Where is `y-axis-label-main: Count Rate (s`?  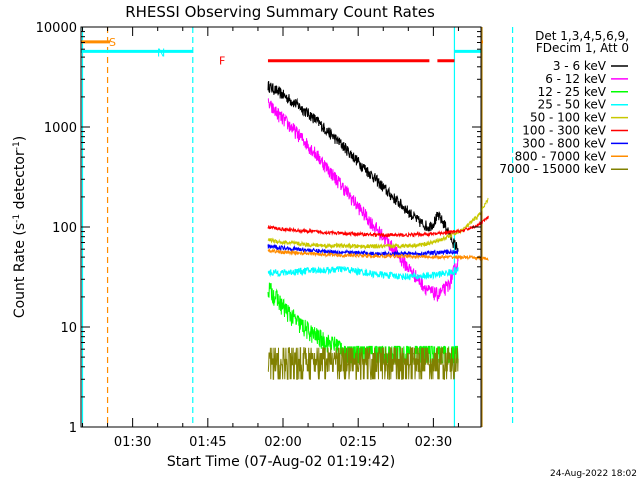
y-axis-label-main: Count Rate (s is located at coordinates (20, 270).